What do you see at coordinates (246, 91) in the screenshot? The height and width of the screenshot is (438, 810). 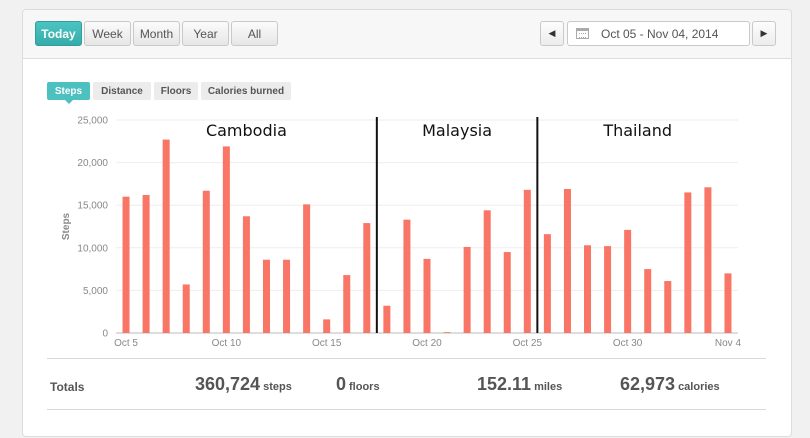 I see `tab-calories-burned: Calories burned` at bounding box center [246, 91].